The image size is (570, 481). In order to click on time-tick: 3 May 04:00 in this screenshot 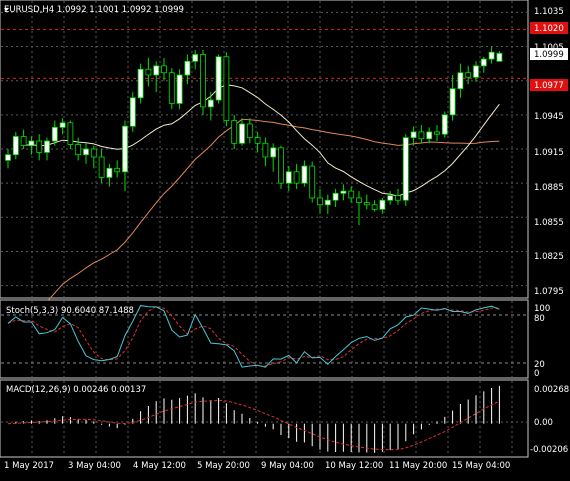, I will do `click(94, 466)`.